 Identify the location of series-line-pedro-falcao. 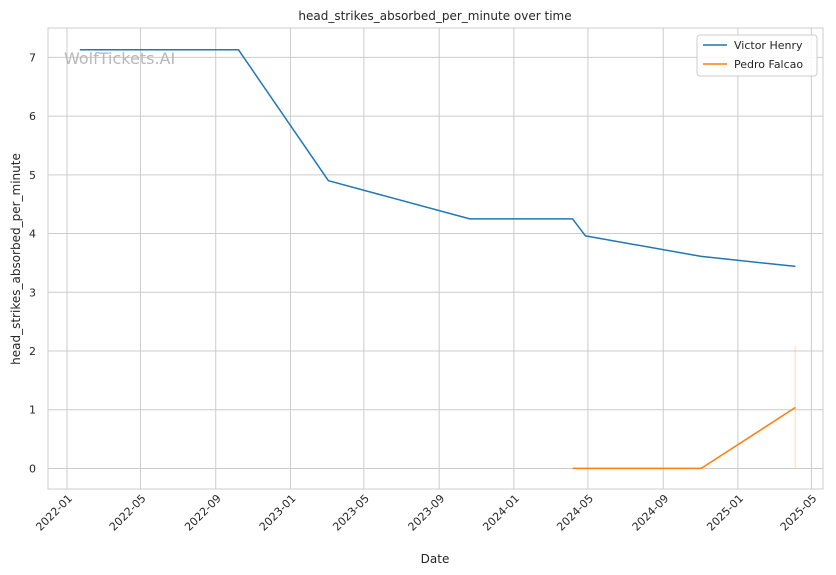
(684, 438).